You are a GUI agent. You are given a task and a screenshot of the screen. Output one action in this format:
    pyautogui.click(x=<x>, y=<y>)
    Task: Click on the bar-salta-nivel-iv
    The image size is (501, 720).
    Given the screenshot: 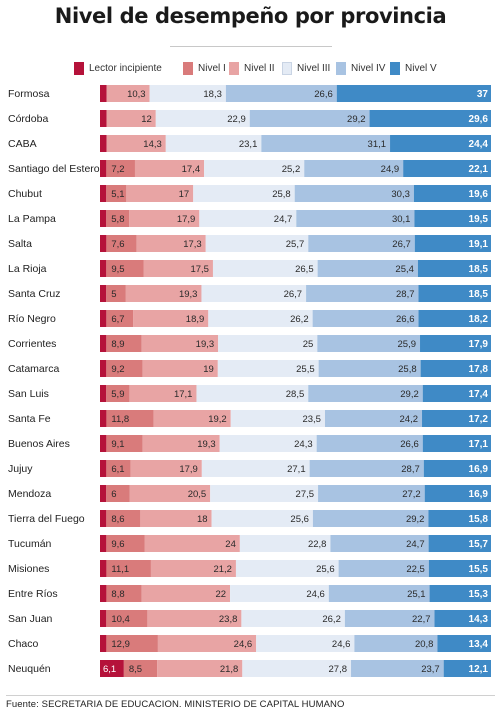 What is the action you would take?
    pyautogui.click(x=361, y=243)
    